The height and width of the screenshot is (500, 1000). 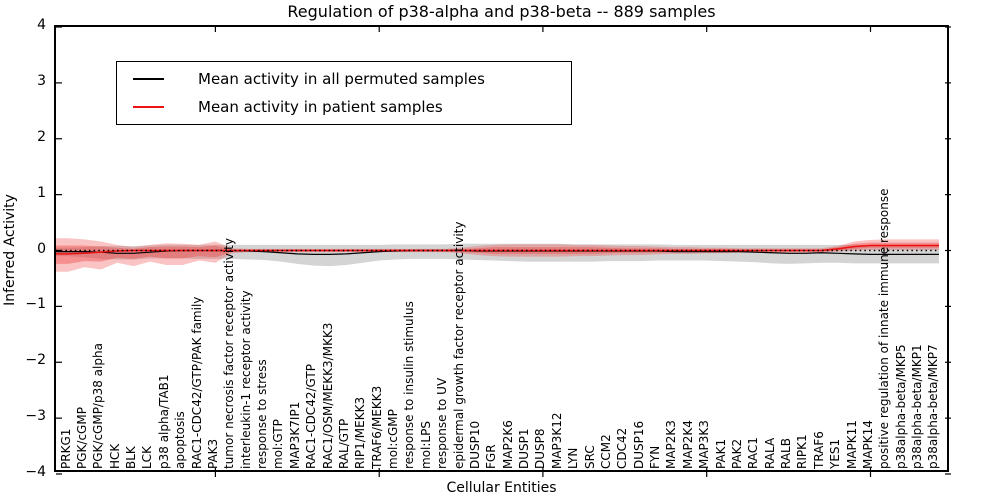 What do you see at coordinates (605, 451) in the screenshot?
I see `x-category-label: CCM2` at bounding box center [605, 451].